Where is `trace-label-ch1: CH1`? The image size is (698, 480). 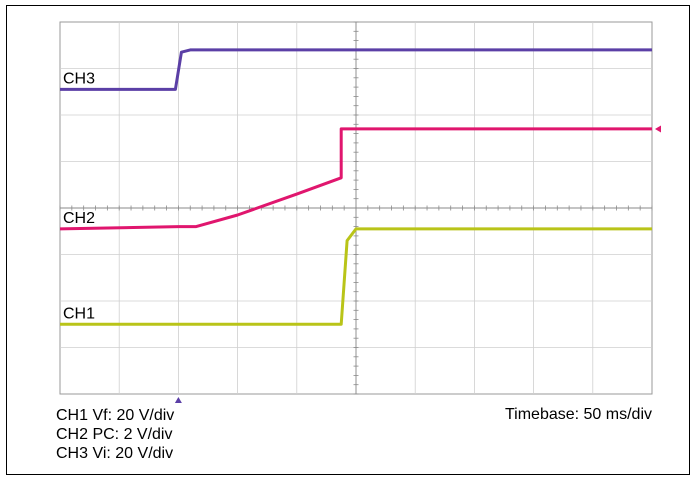
trace-label-ch1: CH1 is located at coordinates (79, 313).